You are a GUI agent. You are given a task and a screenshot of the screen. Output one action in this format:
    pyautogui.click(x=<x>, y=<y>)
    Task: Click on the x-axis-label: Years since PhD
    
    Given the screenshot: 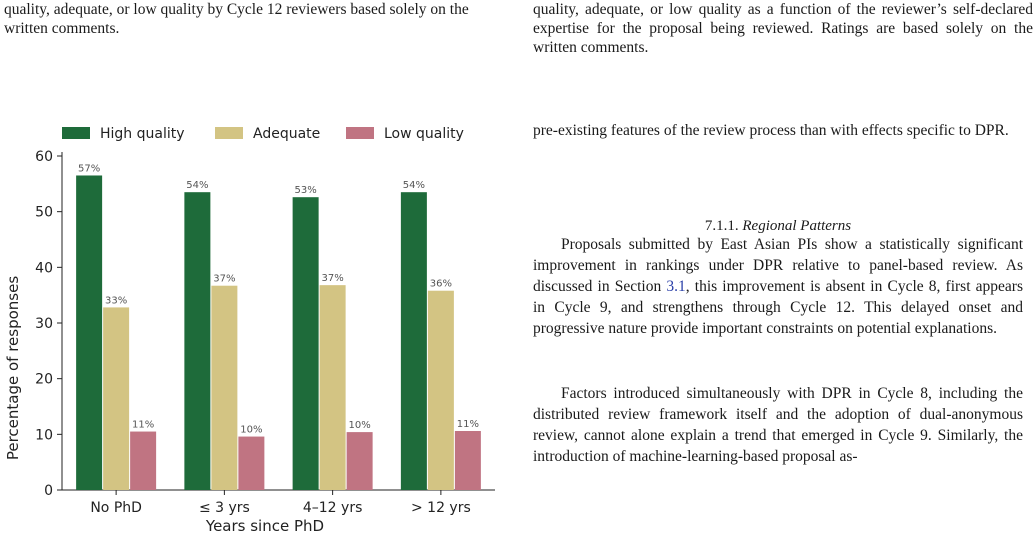 What is the action you would take?
    pyautogui.click(x=264, y=526)
    